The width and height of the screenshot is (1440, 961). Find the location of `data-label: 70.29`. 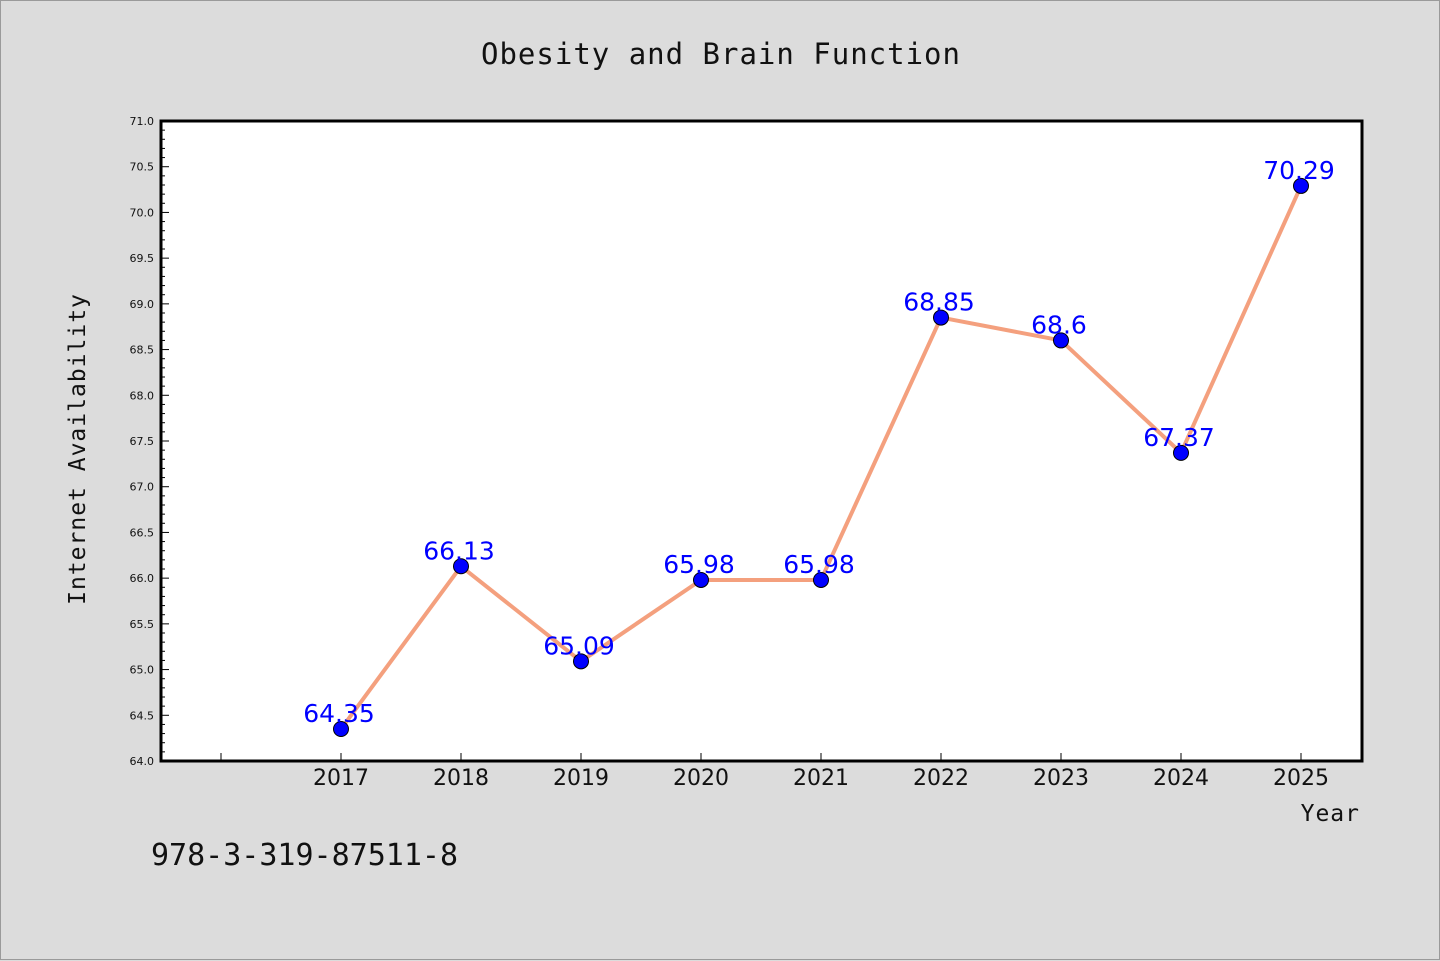

data-label: 70.29 is located at coordinates (1299, 170).